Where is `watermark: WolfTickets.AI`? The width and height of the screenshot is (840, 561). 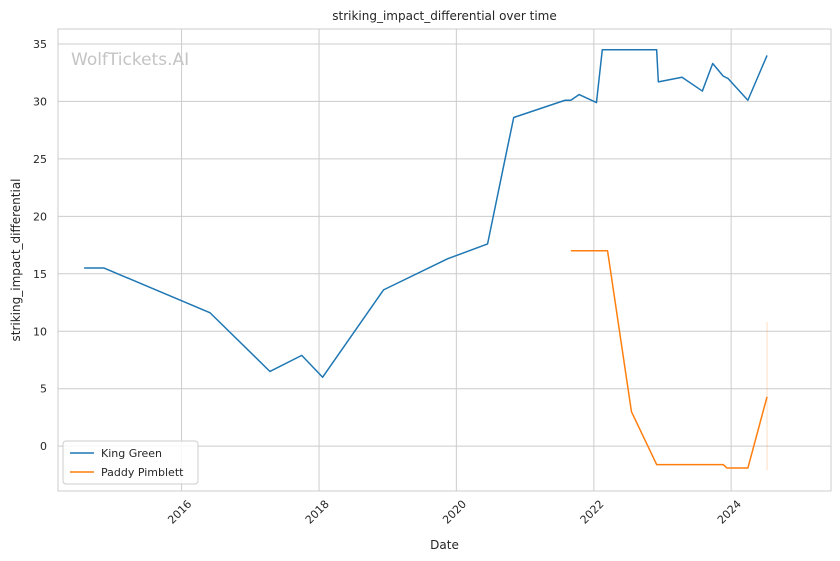 watermark: WolfTickets.AI is located at coordinates (130, 60).